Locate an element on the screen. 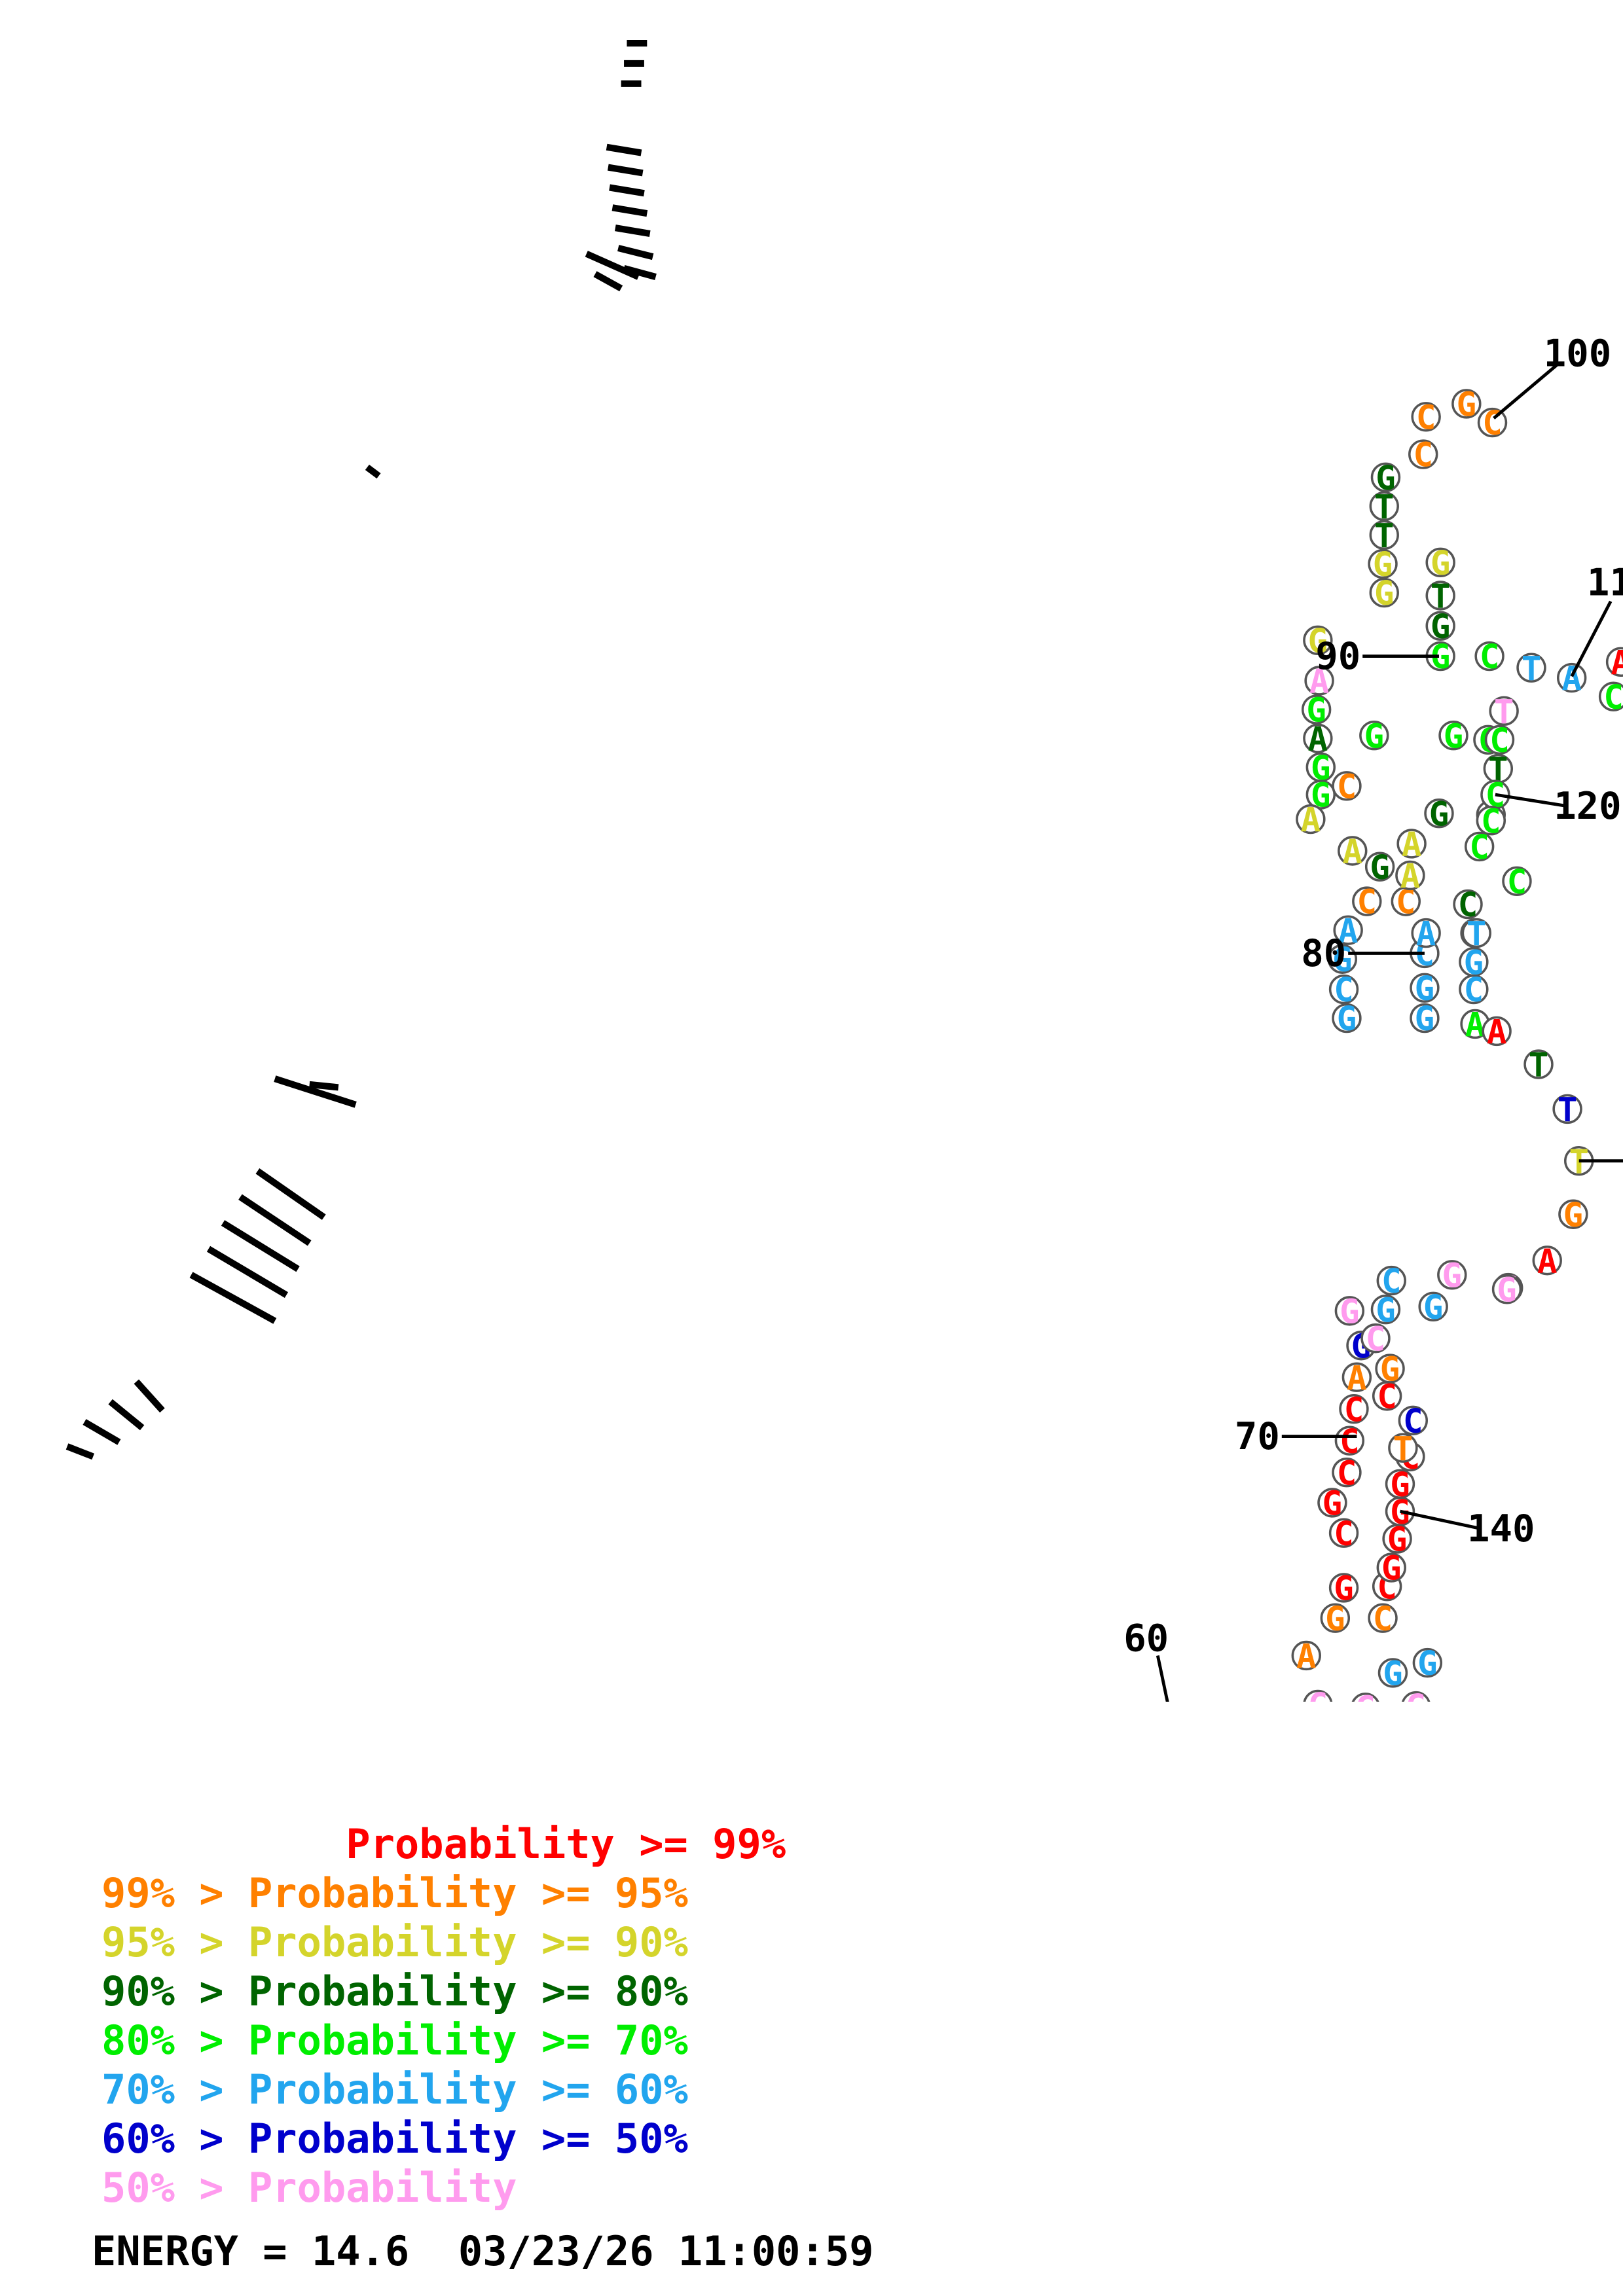  nucleotide-63: A is located at coordinates (1306, 1656).